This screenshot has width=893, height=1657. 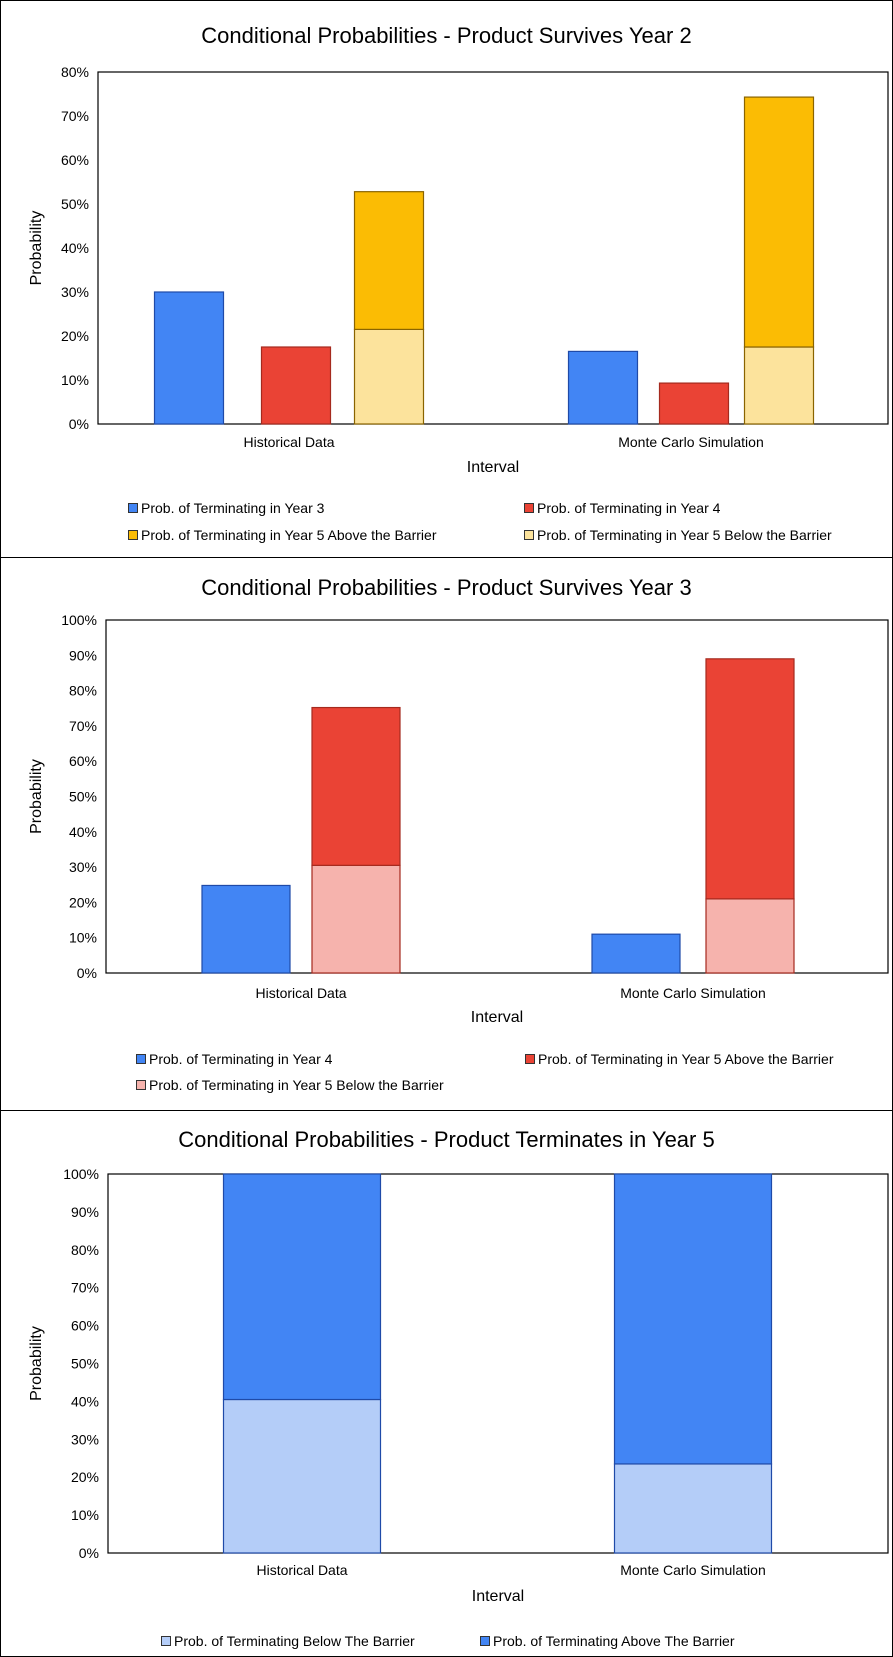 I want to click on legend-item: Prob. of Terminating in Year 3, so click(x=226, y=508).